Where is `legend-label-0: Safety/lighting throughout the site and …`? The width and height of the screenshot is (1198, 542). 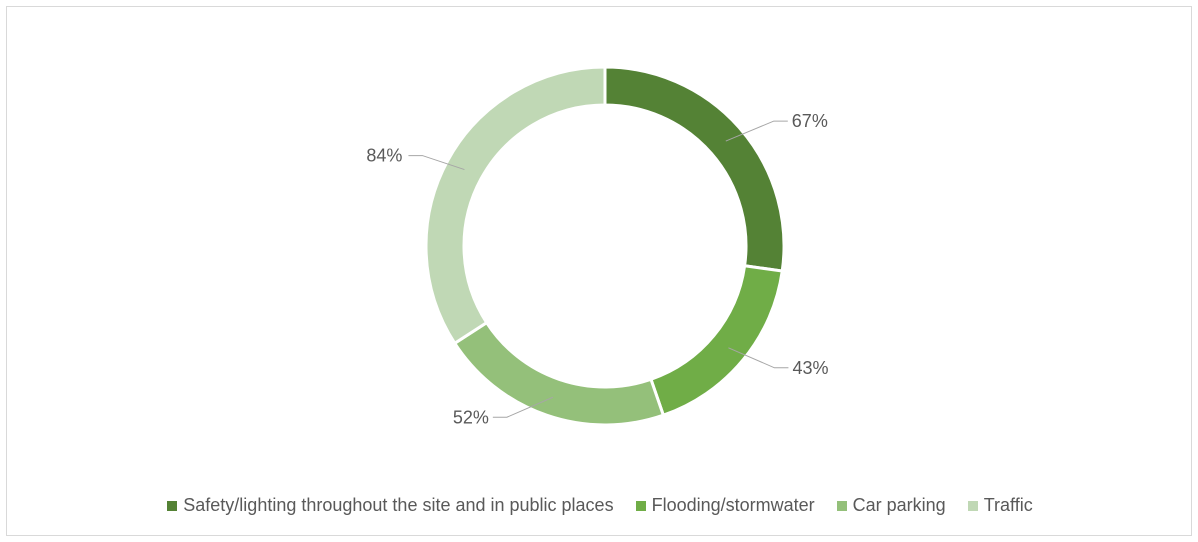 legend-label-0: Safety/lighting throughout the site and … is located at coordinates (398, 505).